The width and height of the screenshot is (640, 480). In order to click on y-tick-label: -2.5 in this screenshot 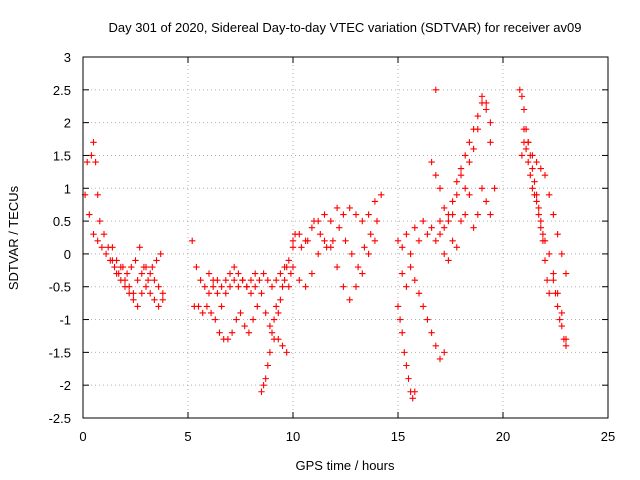, I will do `click(60, 418)`.